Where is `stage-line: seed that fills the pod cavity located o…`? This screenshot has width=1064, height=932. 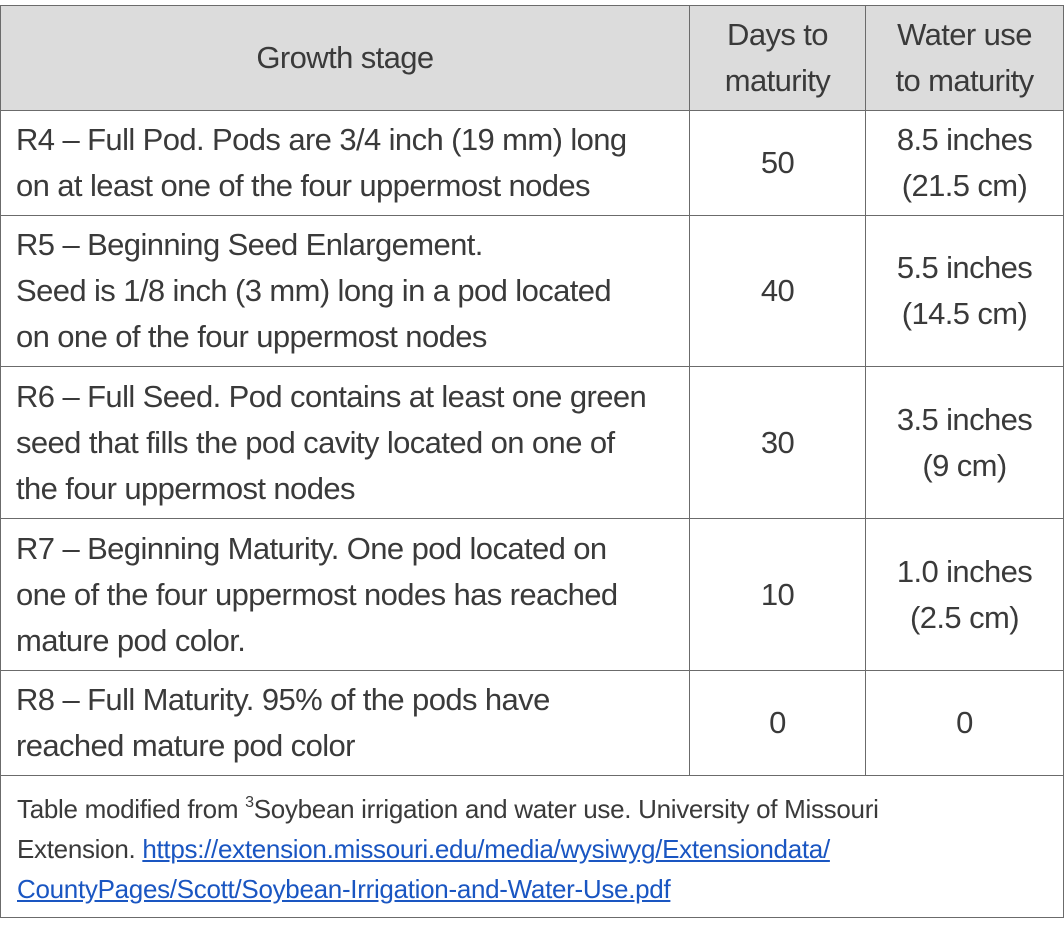 stage-line: seed that fills the pod cavity located o… is located at coordinates (315, 442).